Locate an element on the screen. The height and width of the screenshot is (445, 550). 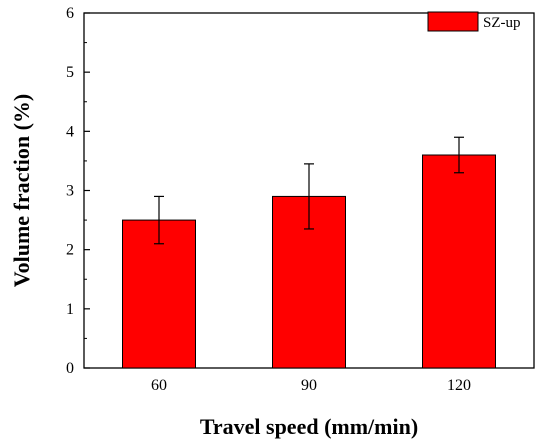
x-tick-label: 120 is located at coordinates (459, 385).